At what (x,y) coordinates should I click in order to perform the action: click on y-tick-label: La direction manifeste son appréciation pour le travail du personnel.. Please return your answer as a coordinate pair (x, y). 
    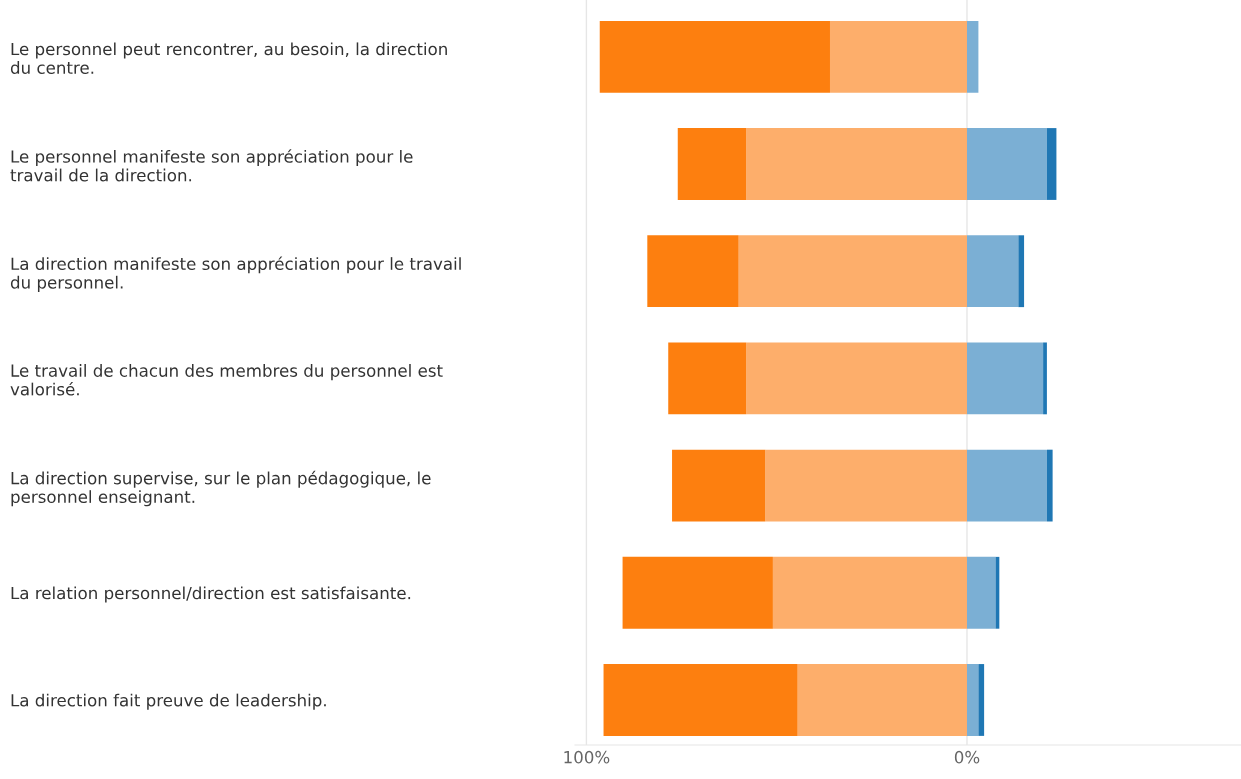
    Looking at the image, I should click on (235, 274).